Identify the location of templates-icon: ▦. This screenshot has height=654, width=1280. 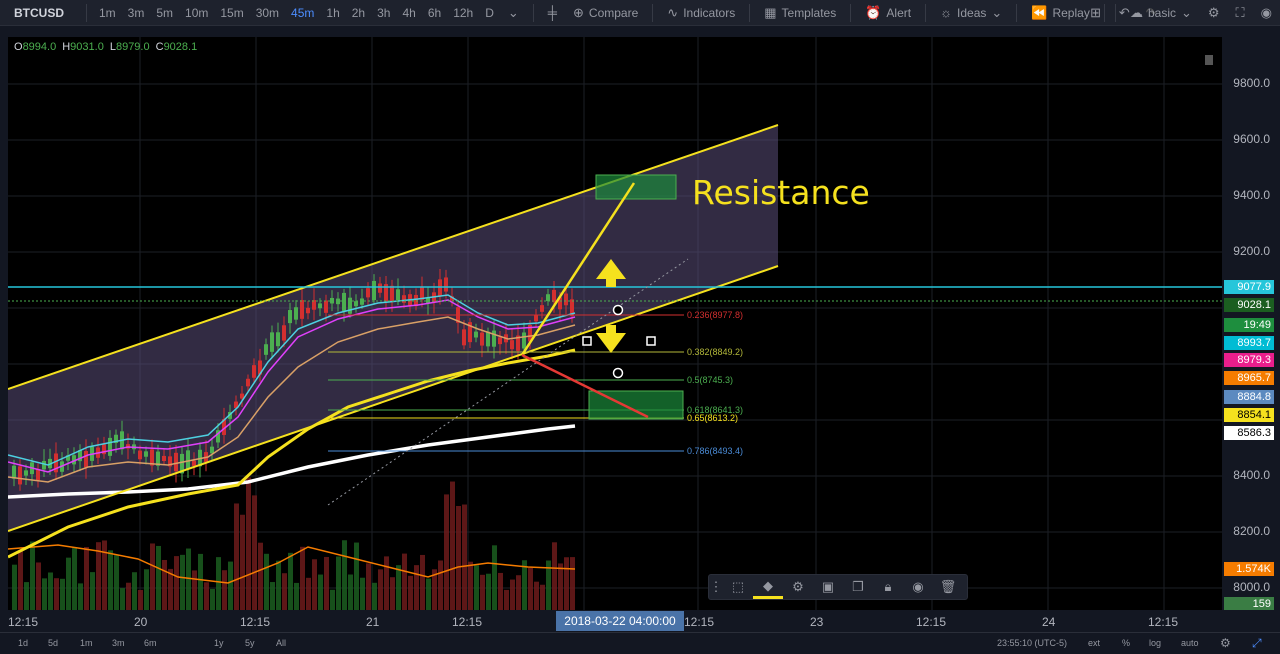
(770, 12).